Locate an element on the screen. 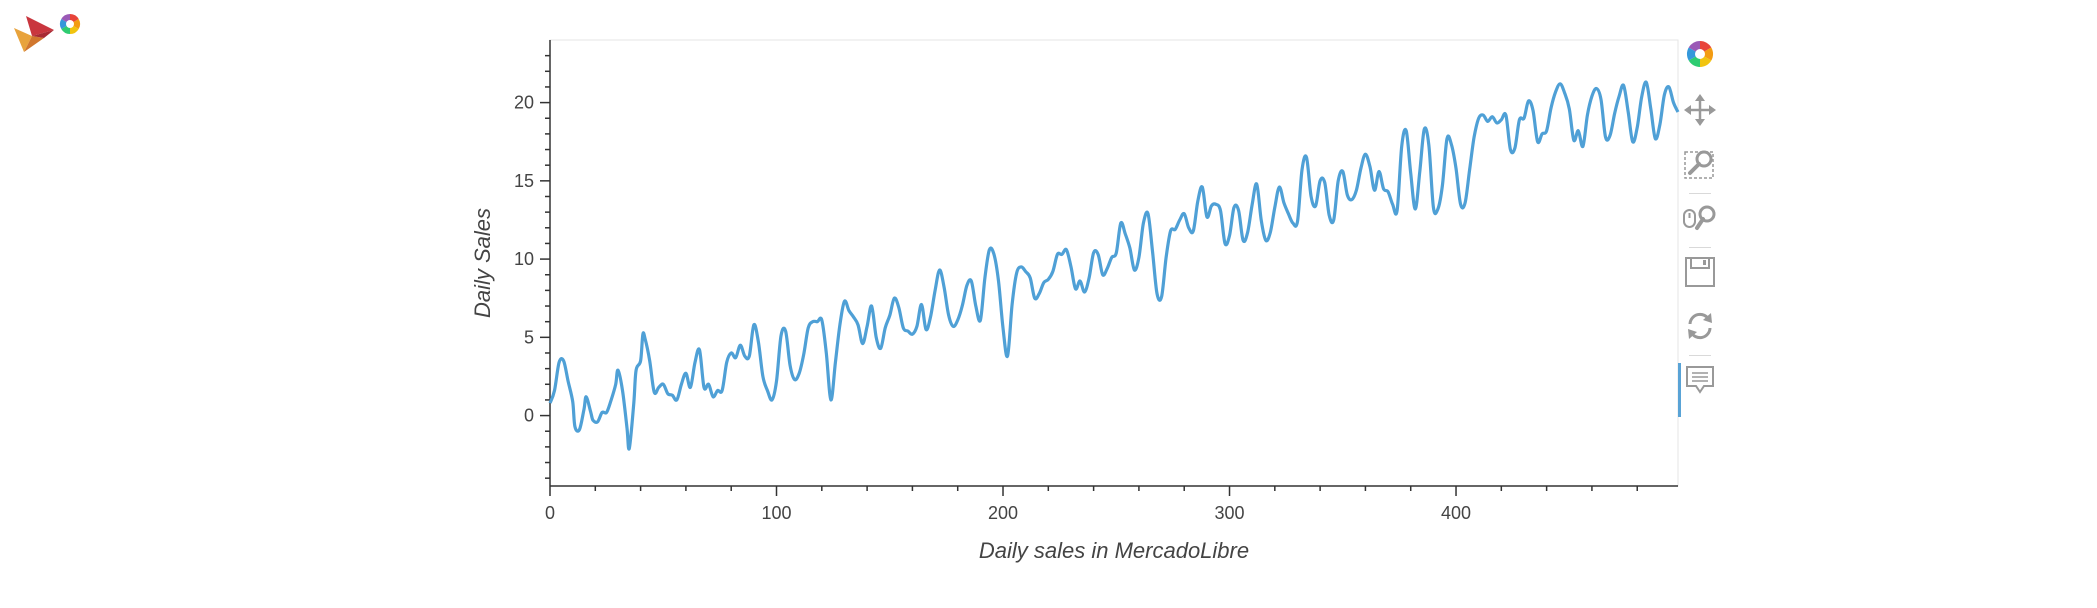  x-axis-label: Daily sales in MercadoLibre is located at coordinates (1114, 550).